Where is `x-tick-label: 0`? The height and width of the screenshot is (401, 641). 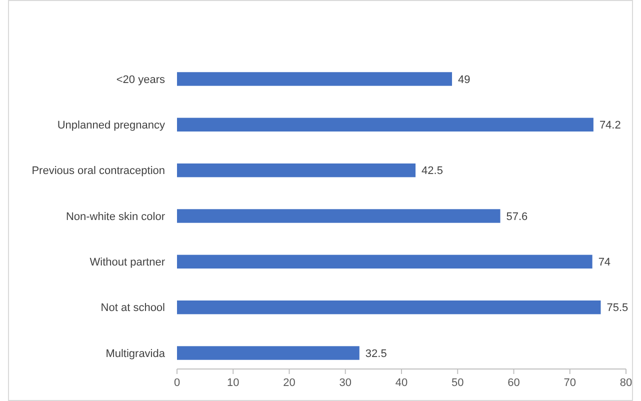 x-tick-label: 0 is located at coordinates (177, 382).